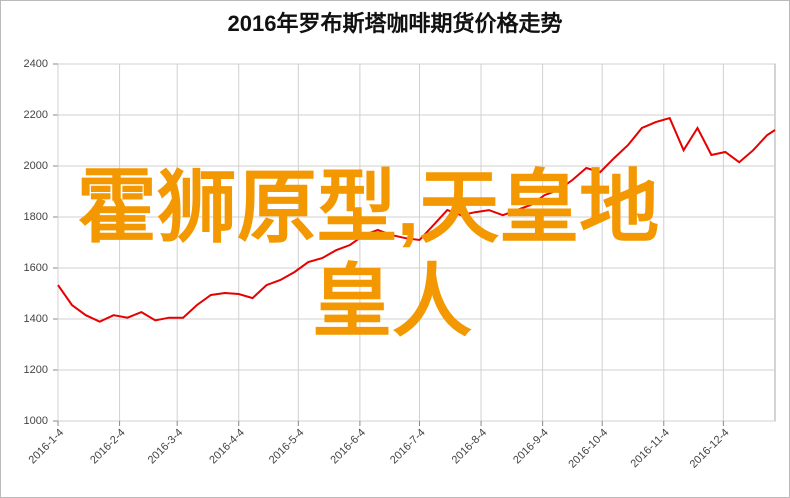 Image resolution: width=790 pixels, height=498 pixels. Describe the element at coordinates (36, 166) in the screenshot. I see `y-tick-label: 2000` at that location.